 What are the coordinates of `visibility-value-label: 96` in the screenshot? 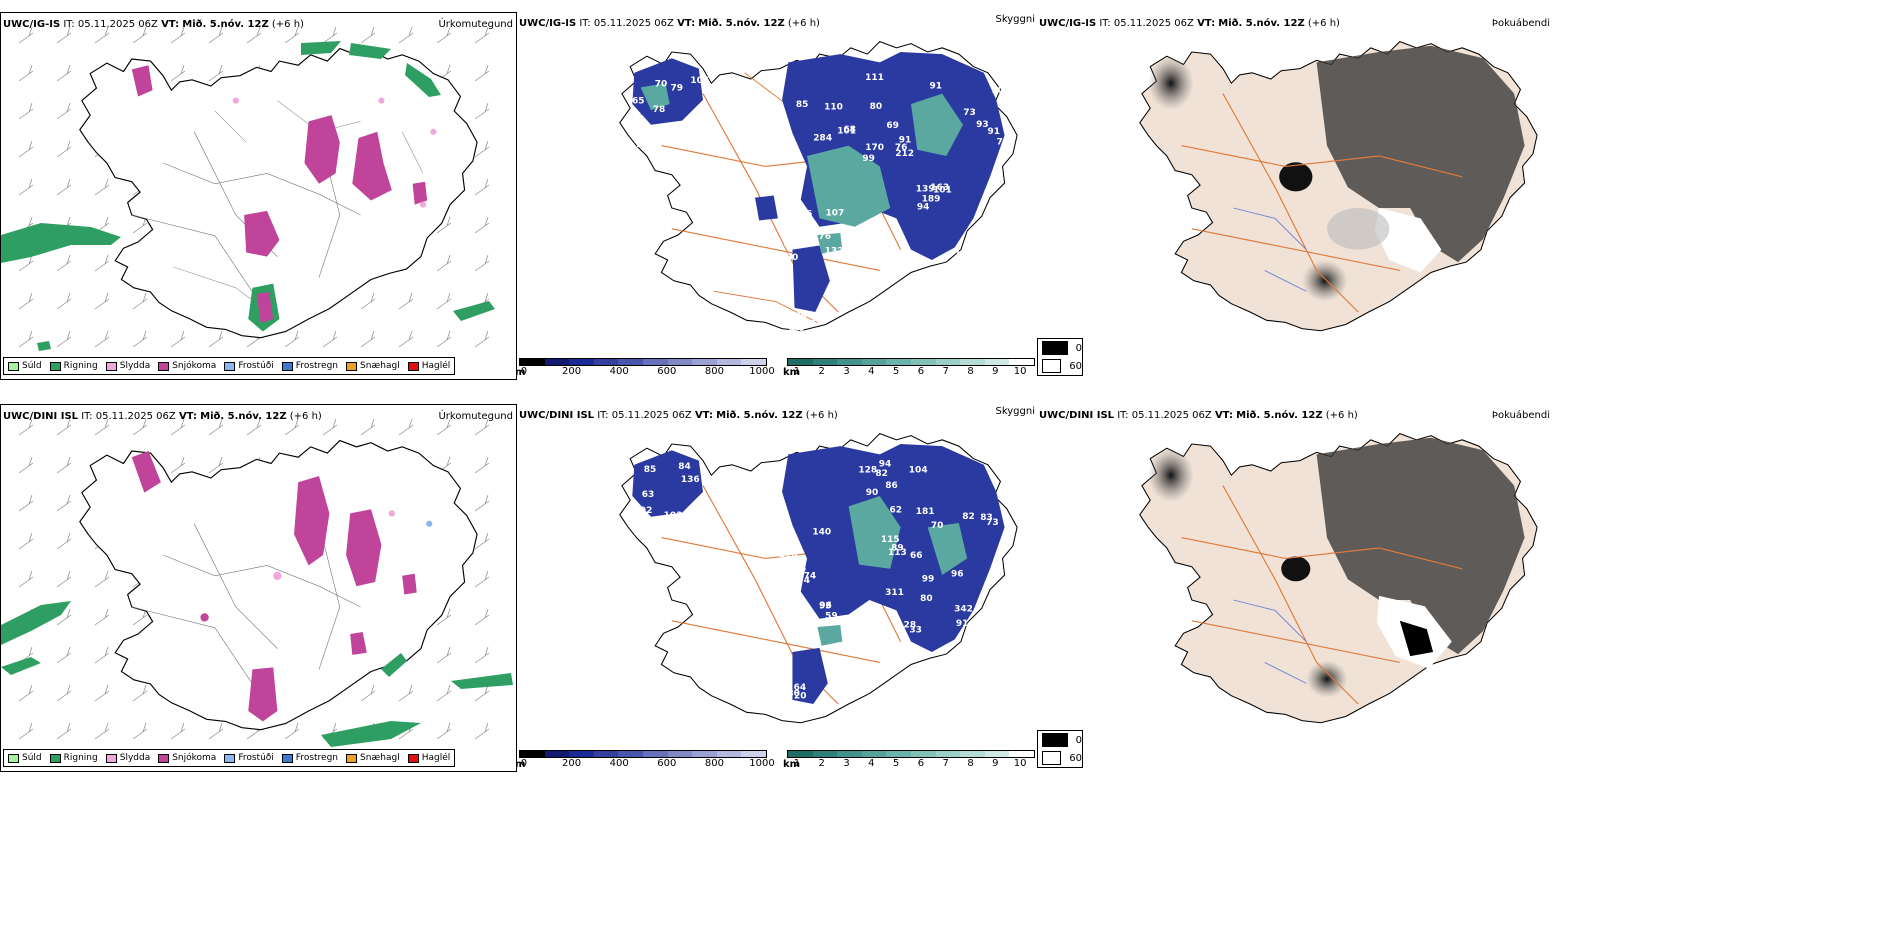 It's located at (806, 215).